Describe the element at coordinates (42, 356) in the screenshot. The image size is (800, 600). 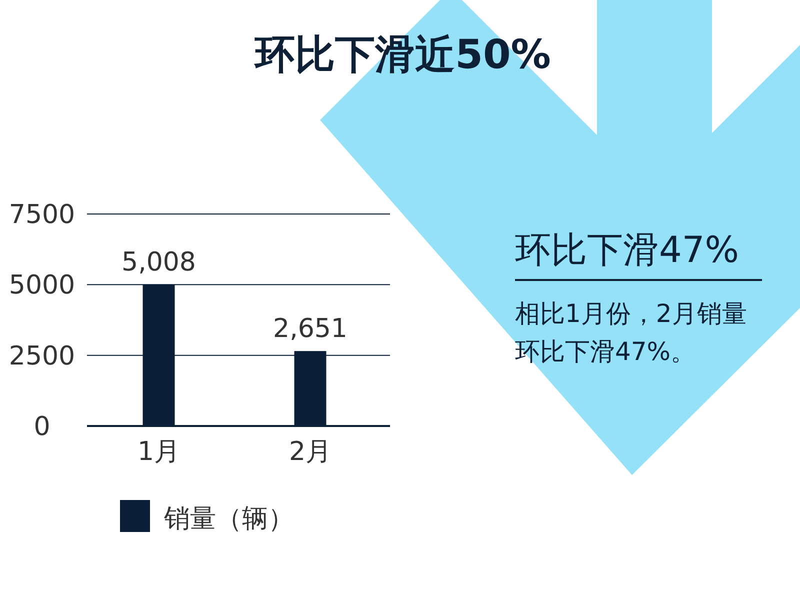
I see `y-tick-label: 2500` at that location.